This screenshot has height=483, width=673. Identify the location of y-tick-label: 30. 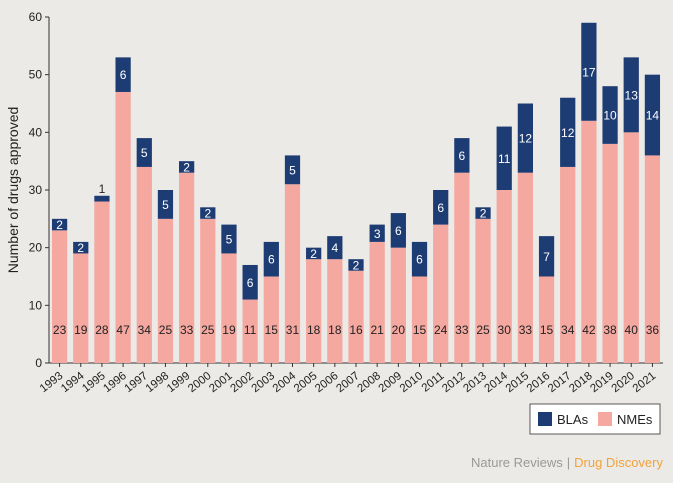
(36, 190).